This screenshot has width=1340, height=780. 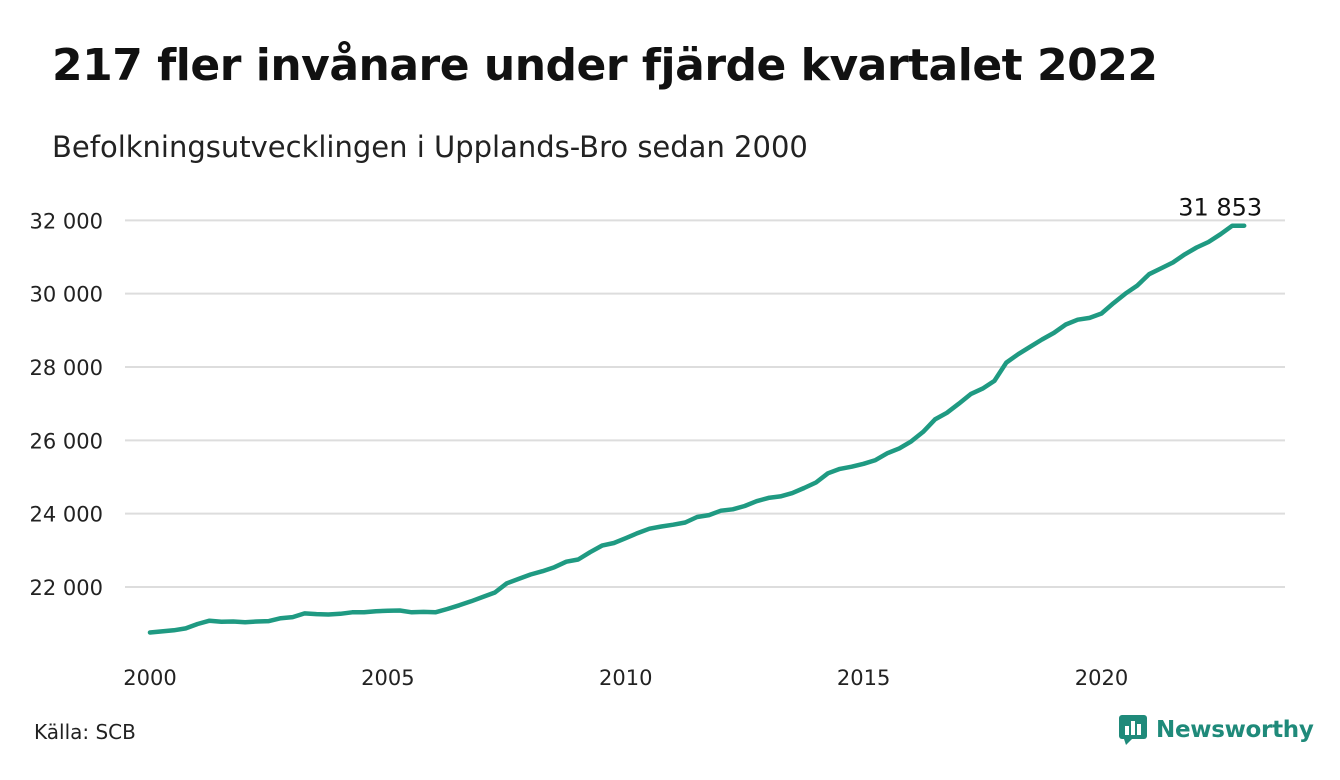 What do you see at coordinates (66, 295) in the screenshot?
I see `y-tick-label: 30 000` at bounding box center [66, 295].